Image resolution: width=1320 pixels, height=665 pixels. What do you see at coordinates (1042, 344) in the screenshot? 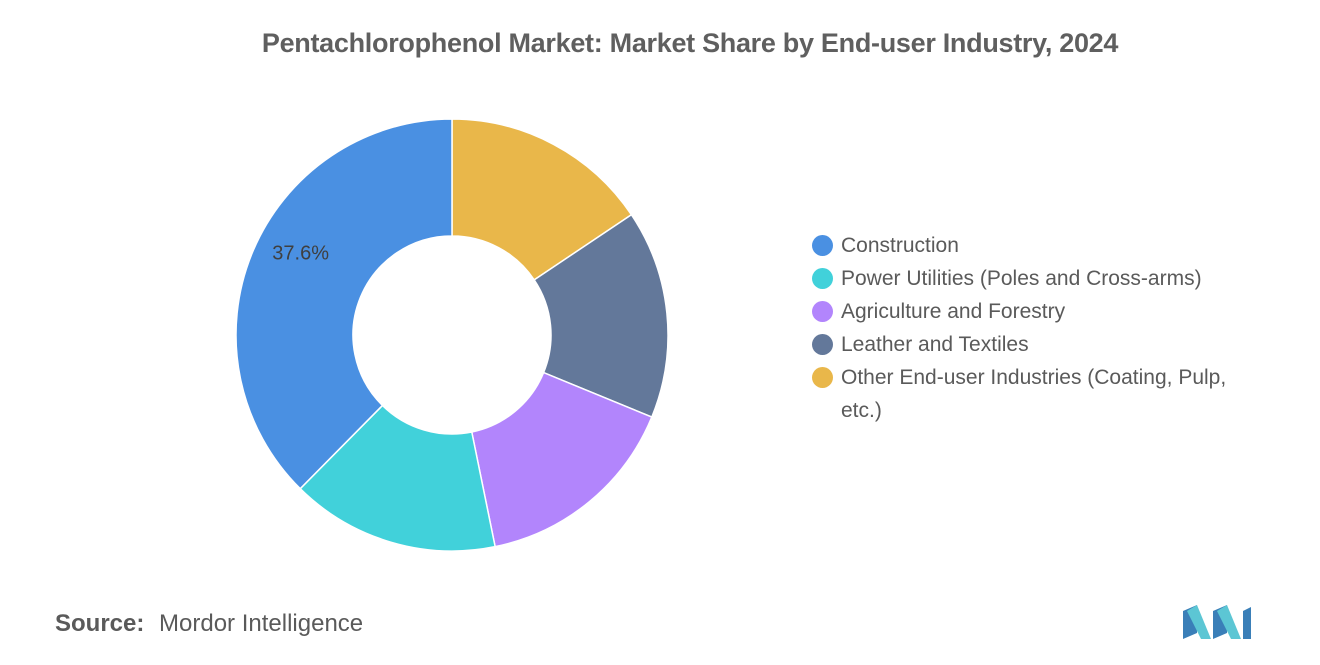
I see `legend-item-leather-textiles: Leather and Textiles` at bounding box center [1042, 344].